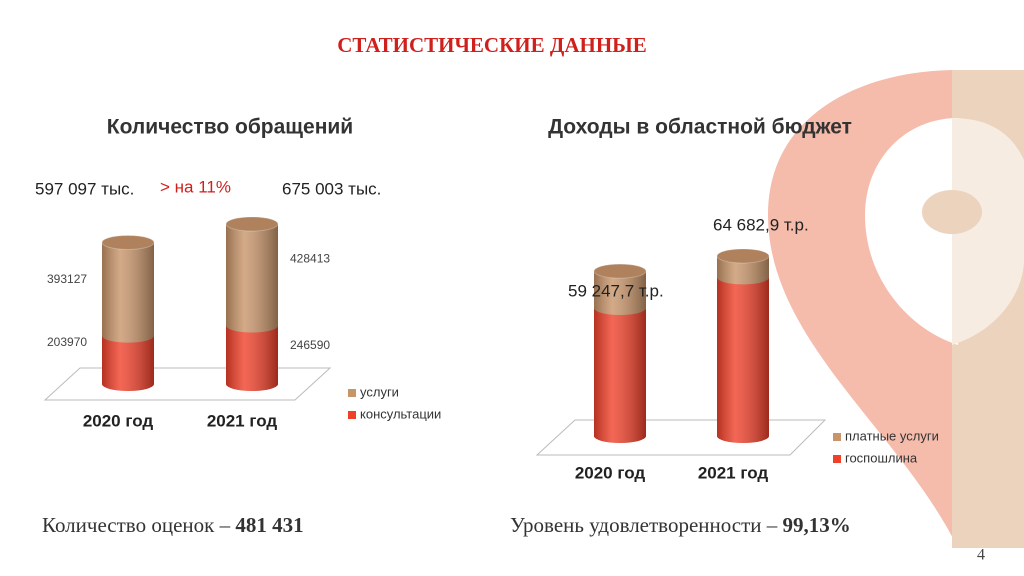 Image resolution: width=1024 pixels, height=576 pixels. Describe the element at coordinates (230, 127) in the screenshot. I see `chart-title: Количество обращений` at that location.